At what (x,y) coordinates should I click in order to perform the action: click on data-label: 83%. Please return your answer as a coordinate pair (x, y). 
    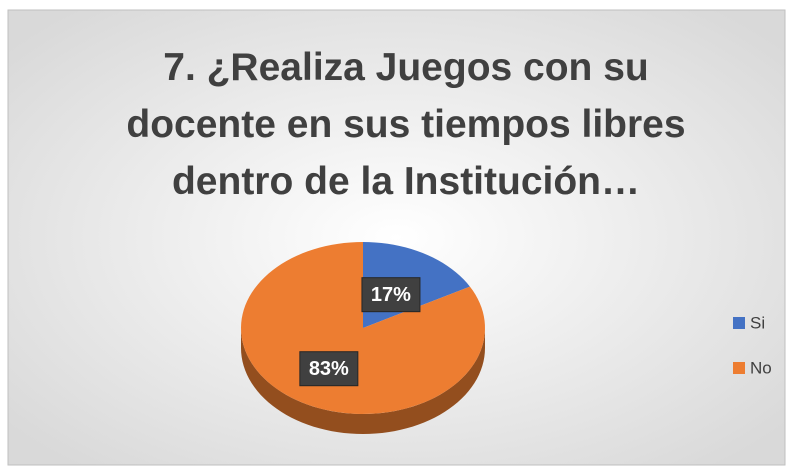
    Looking at the image, I should click on (329, 369).